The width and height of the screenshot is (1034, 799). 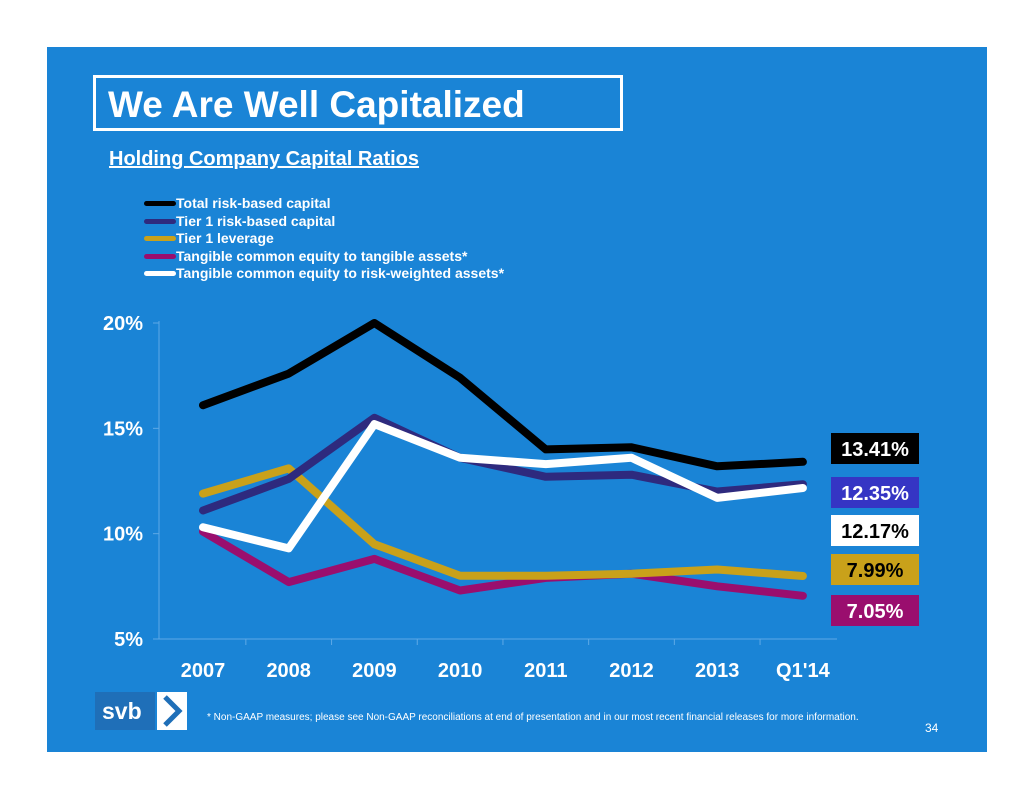 I want to click on value-label: 12.17%, so click(x=875, y=532).